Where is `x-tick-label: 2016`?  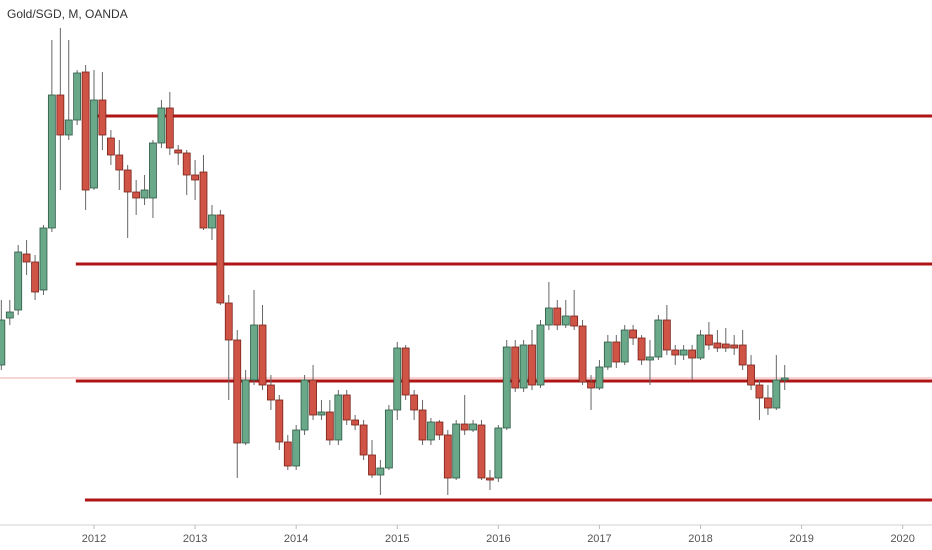 x-tick-label: 2016 is located at coordinates (498, 539).